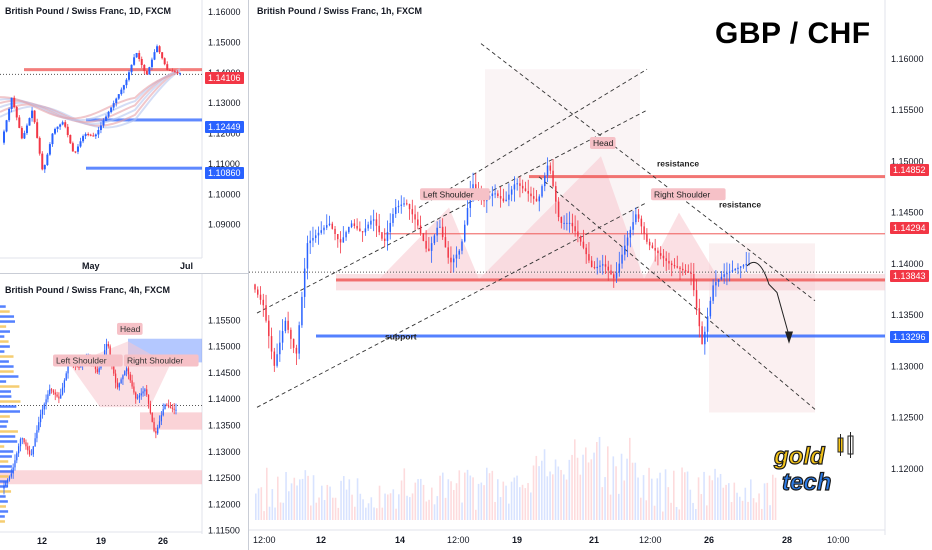 This screenshot has height=550, width=932. What do you see at coordinates (907, 264) in the screenshot?
I see `price-tick-1h-4: 1.14000` at bounding box center [907, 264].